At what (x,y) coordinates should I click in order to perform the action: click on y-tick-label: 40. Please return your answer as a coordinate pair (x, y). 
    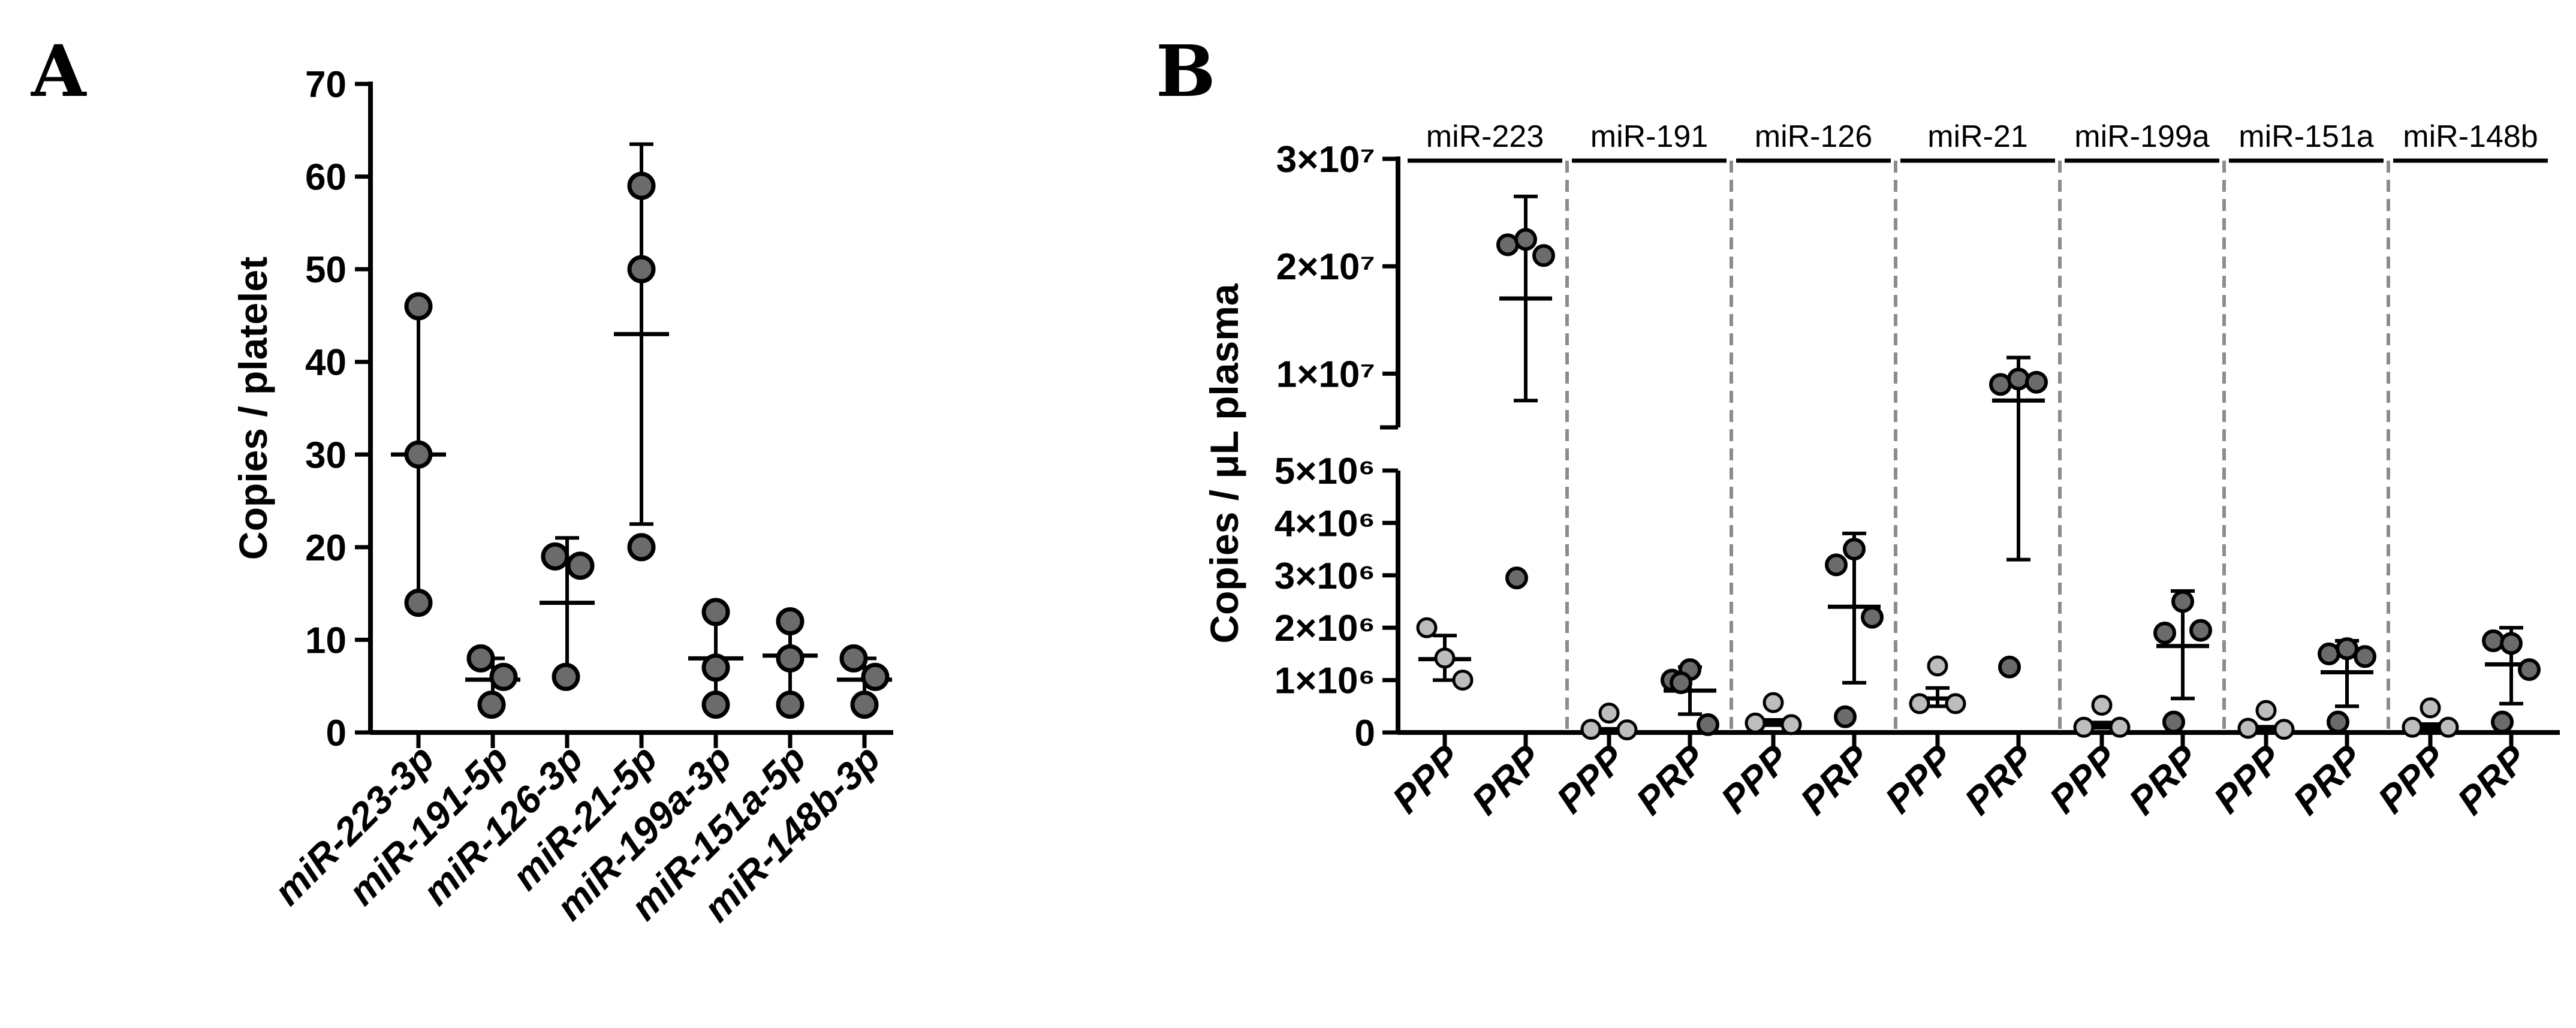
    Looking at the image, I should click on (326, 363).